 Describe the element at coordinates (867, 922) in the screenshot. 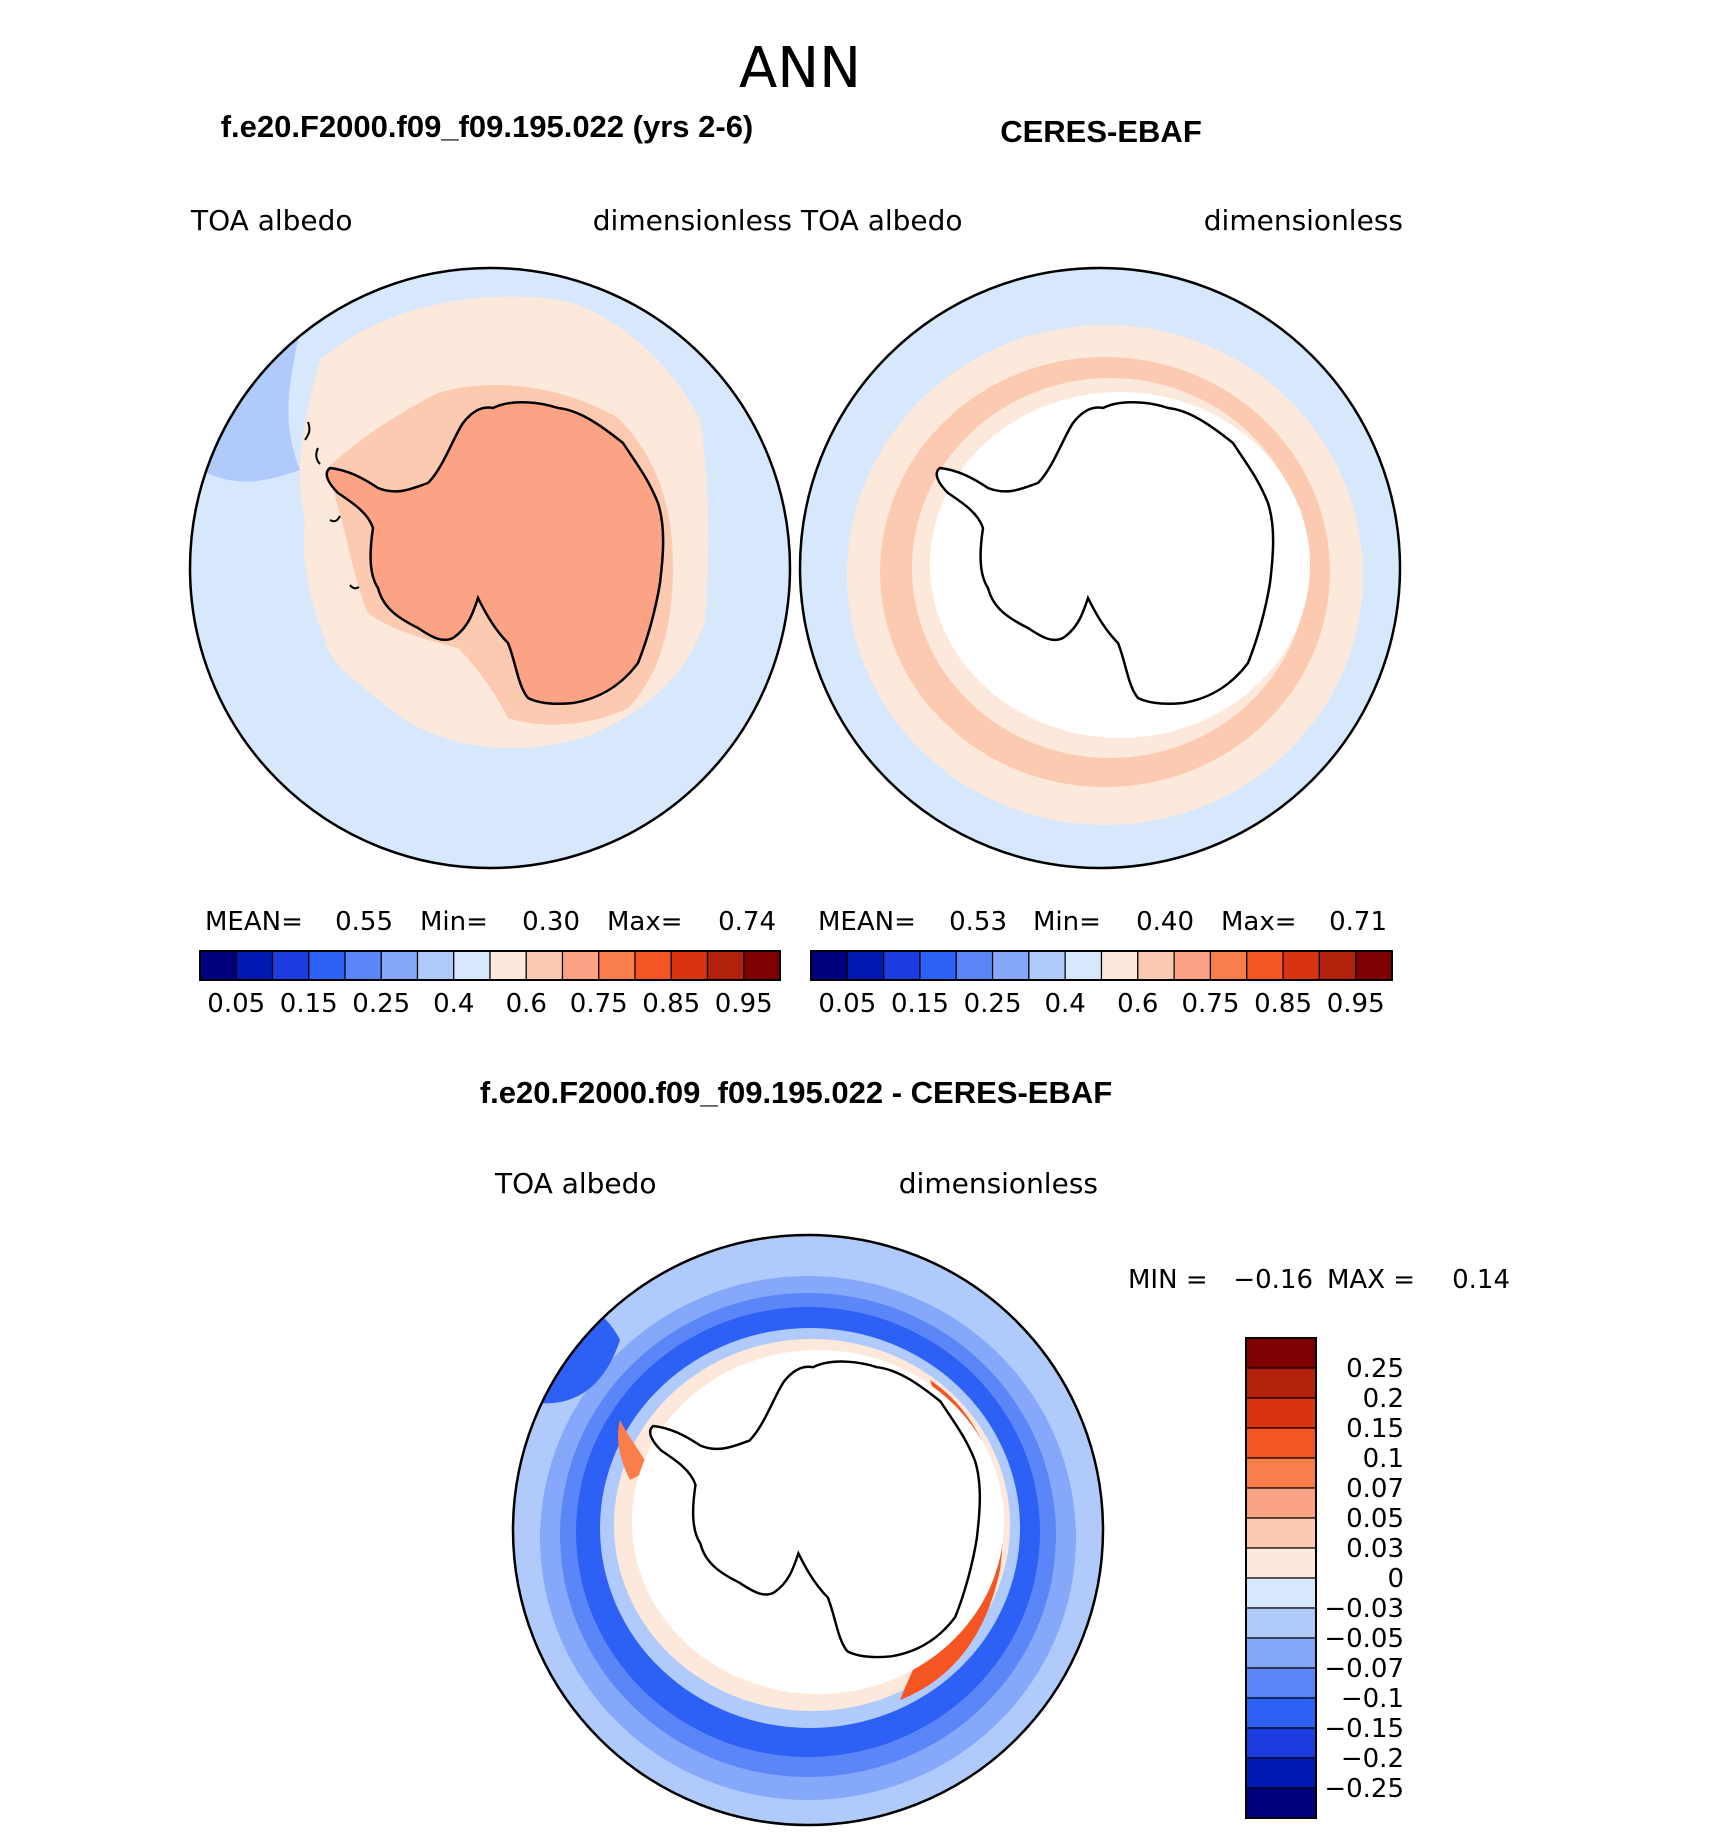

I see `obs-mean-label: MEAN=` at that location.